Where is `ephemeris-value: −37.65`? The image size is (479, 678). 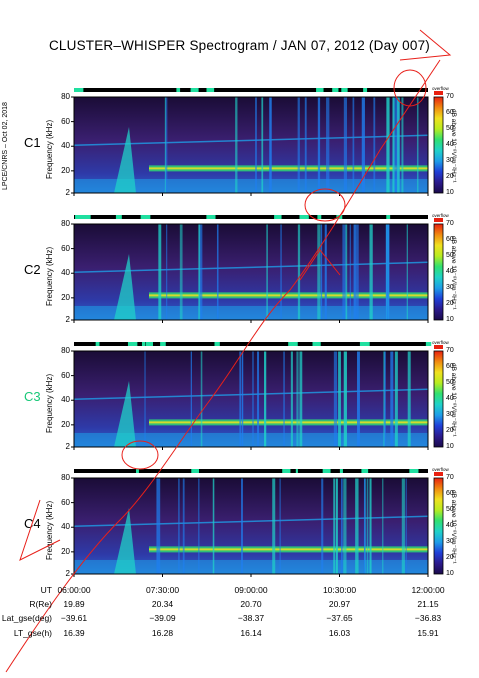 ephemeris-value: −37.65 is located at coordinates (339, 618).